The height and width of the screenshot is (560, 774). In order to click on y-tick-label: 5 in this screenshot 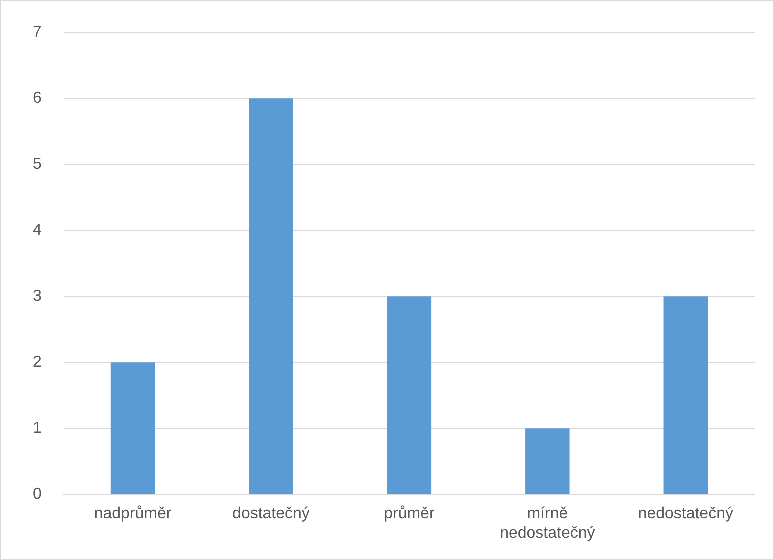, I will do `click(37, 165)`.